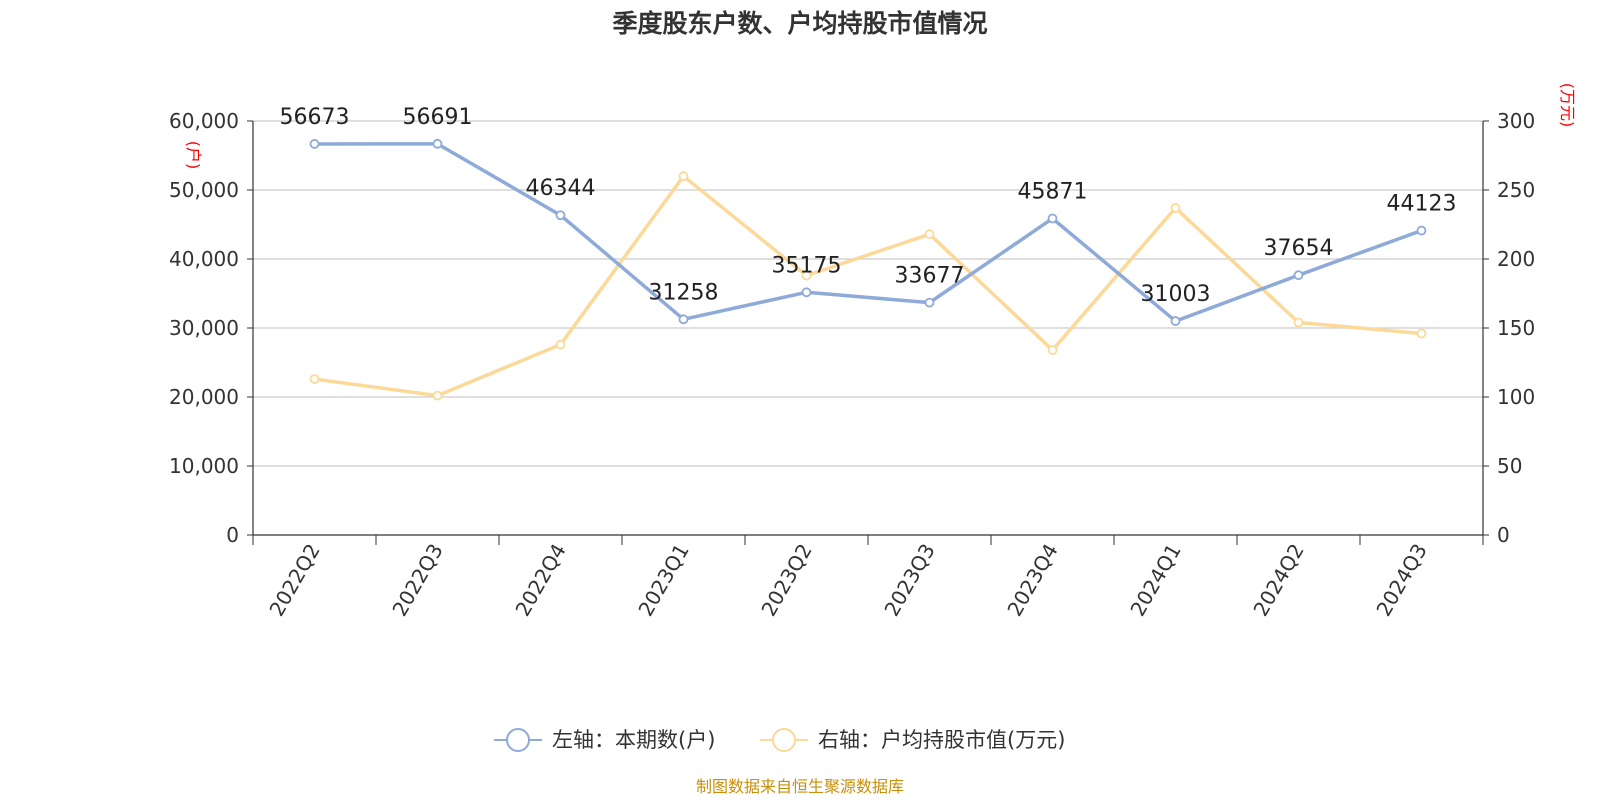 This screenshot has height=800, width=1600. Describe the element at coordinates (1516, 259) in the screenshot. I see `y-right-tick-label: 200` at that location.